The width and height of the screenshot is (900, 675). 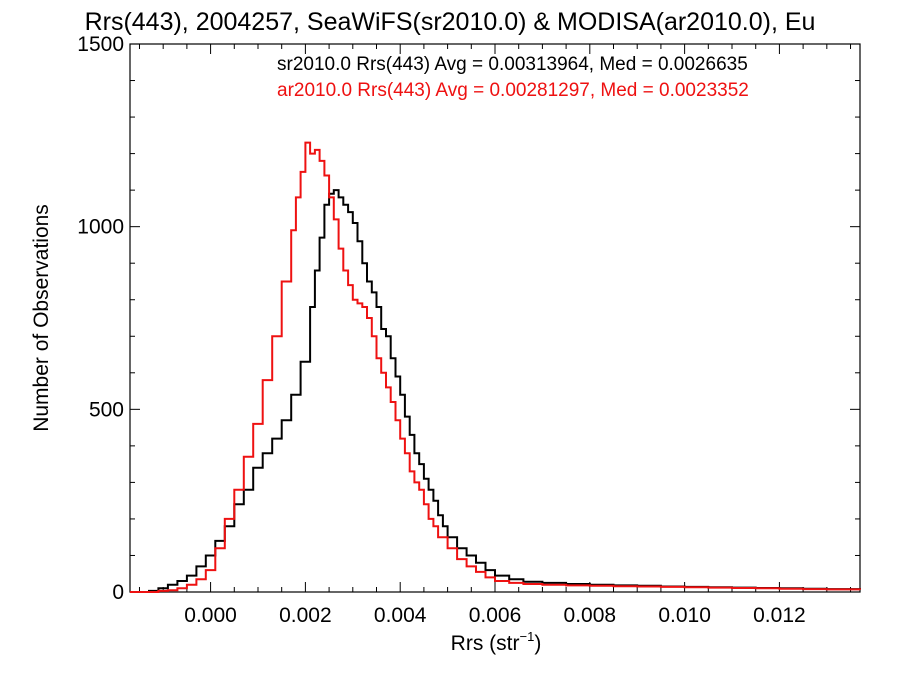 What do you see at coordinates (400, 615) in the screenshot?
I see `x-tick-label: 0.004` at bounding box center [400, 615].